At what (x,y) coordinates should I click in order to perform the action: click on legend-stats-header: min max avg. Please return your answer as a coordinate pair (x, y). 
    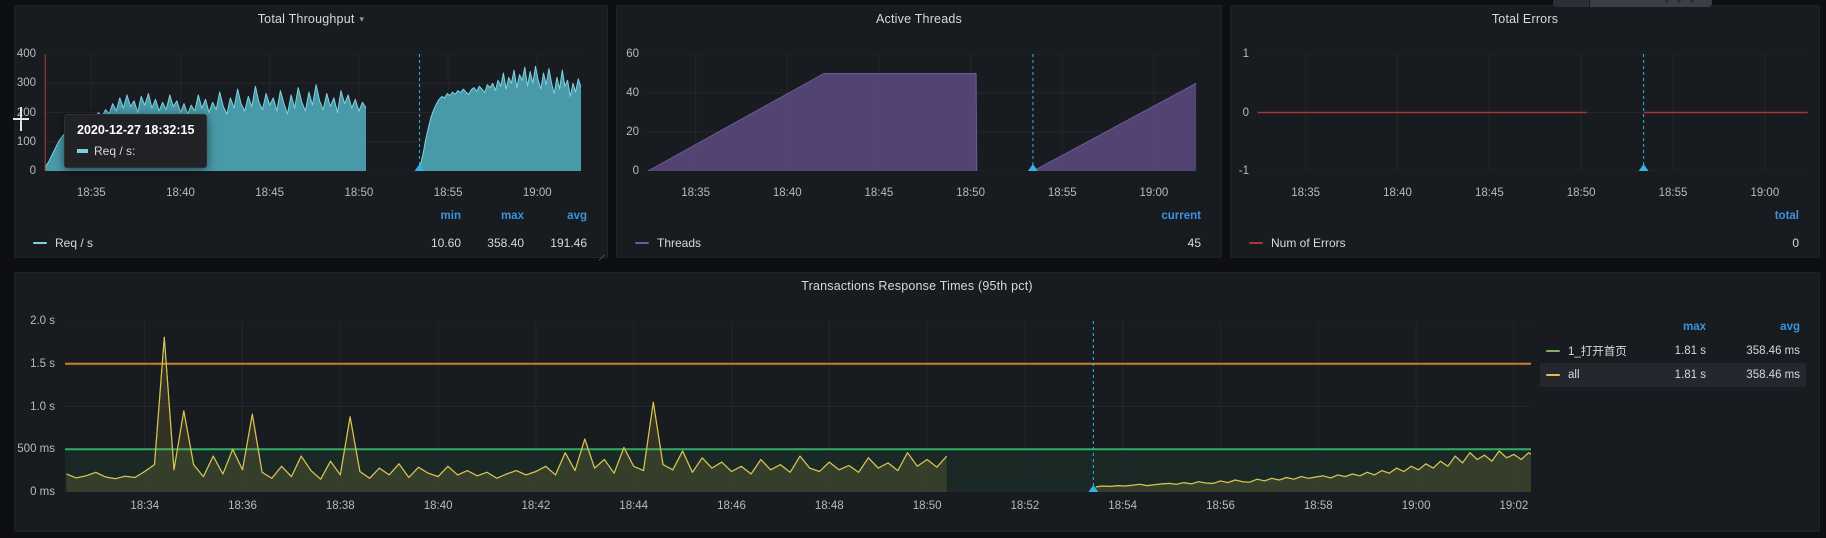
    Looking at the image, I should click on (492, 216).